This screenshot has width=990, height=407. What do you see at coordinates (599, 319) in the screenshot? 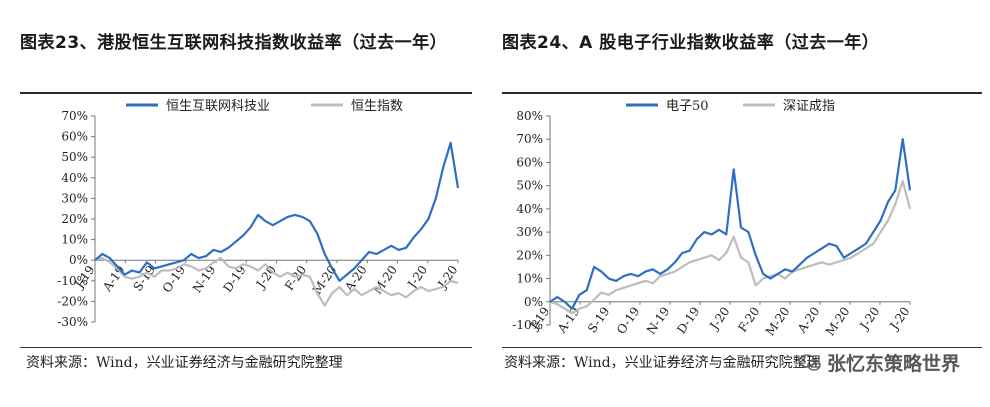
I see `x-tick-label: S-19` at bounding box center [599, 319].